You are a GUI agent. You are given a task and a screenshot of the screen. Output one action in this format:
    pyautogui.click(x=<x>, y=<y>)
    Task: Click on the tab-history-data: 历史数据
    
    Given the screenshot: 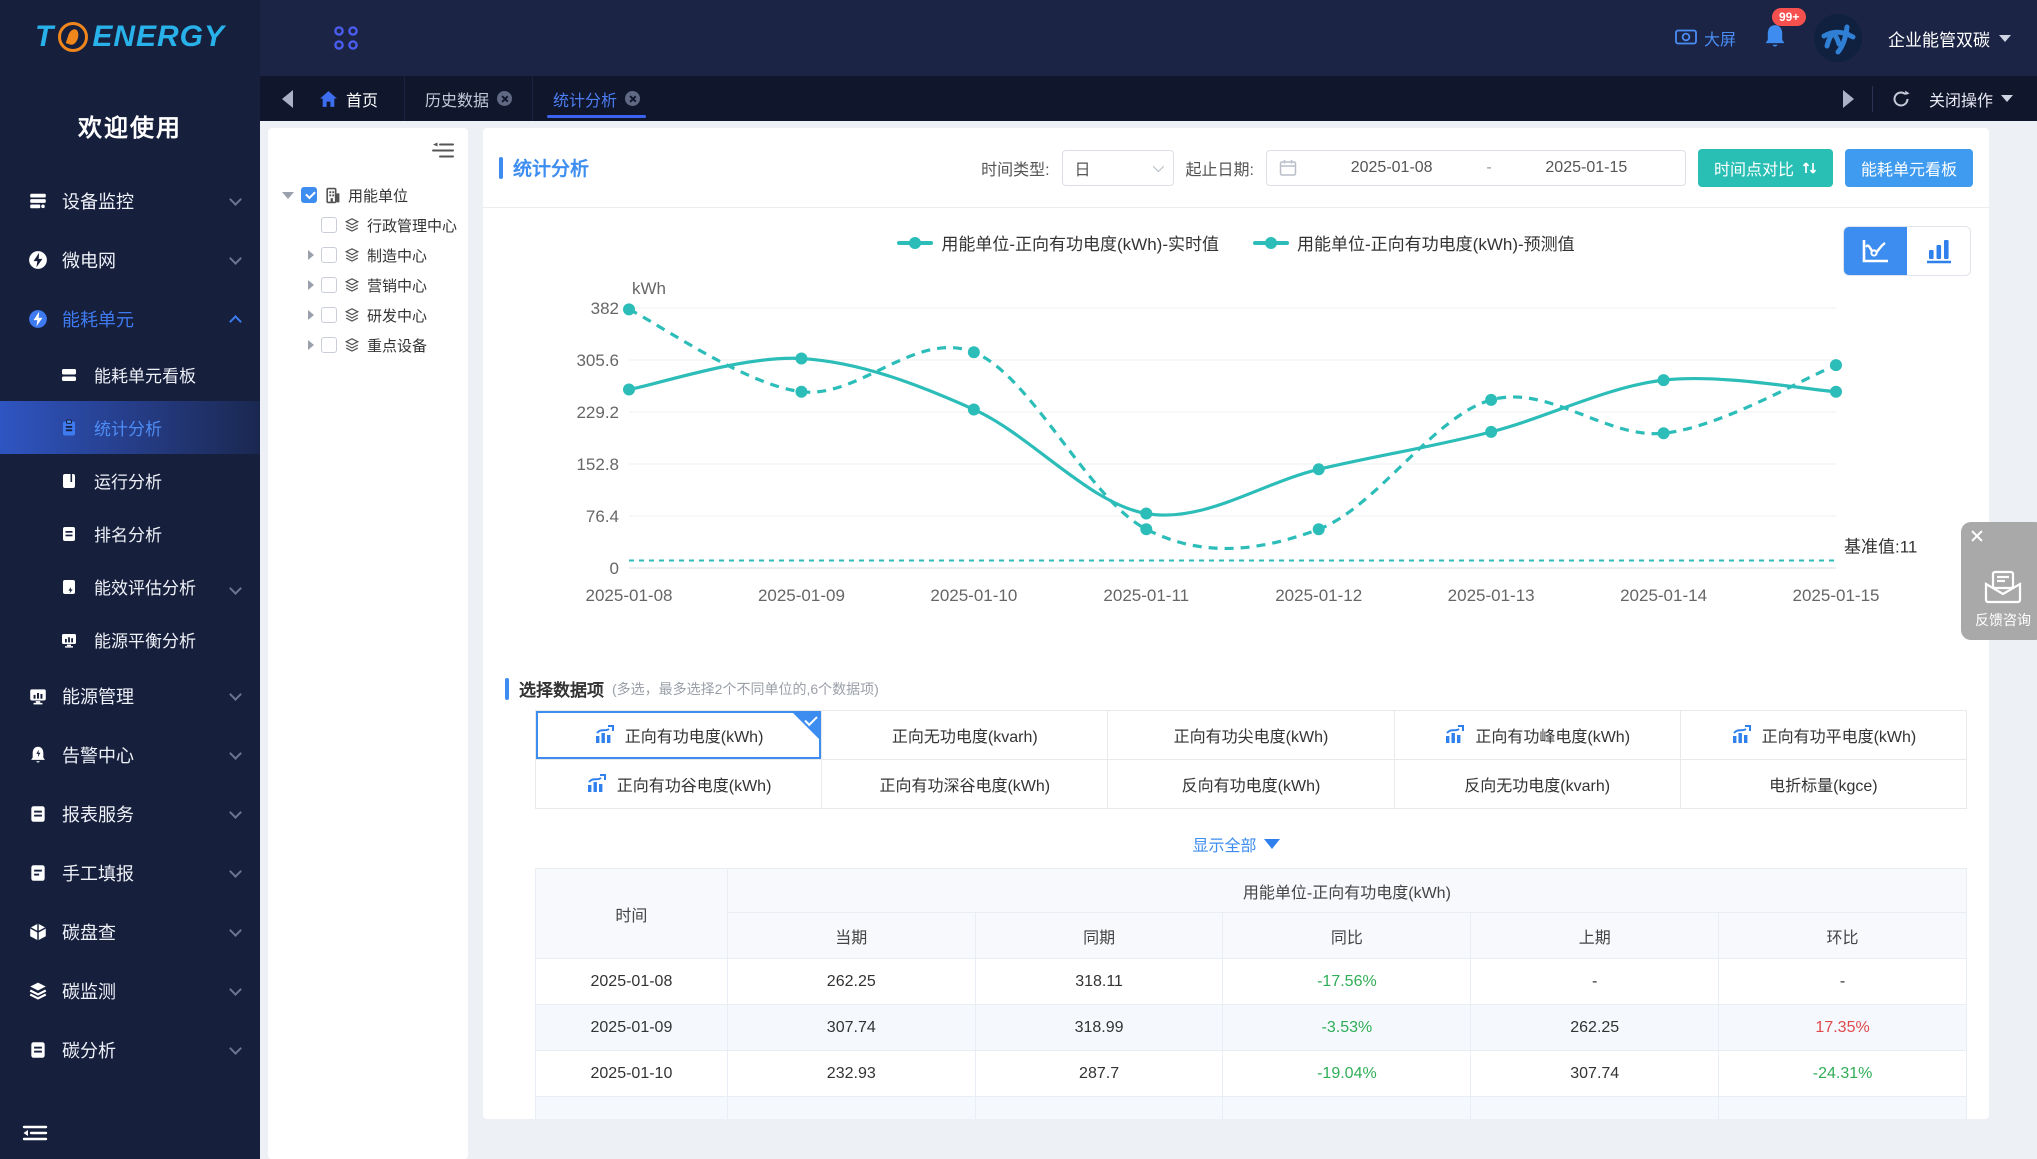 What is the action you would take?
    pyautogui.click(x=468, y=98)
    